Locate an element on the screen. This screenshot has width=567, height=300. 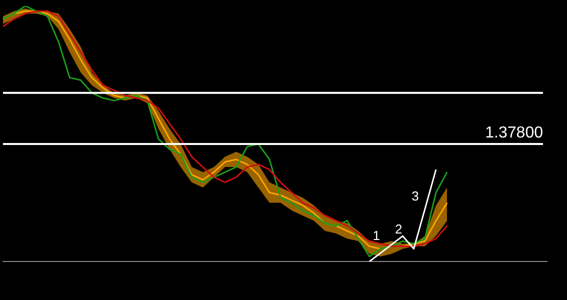
annotation: 1 is located at coordinates (376, 235).